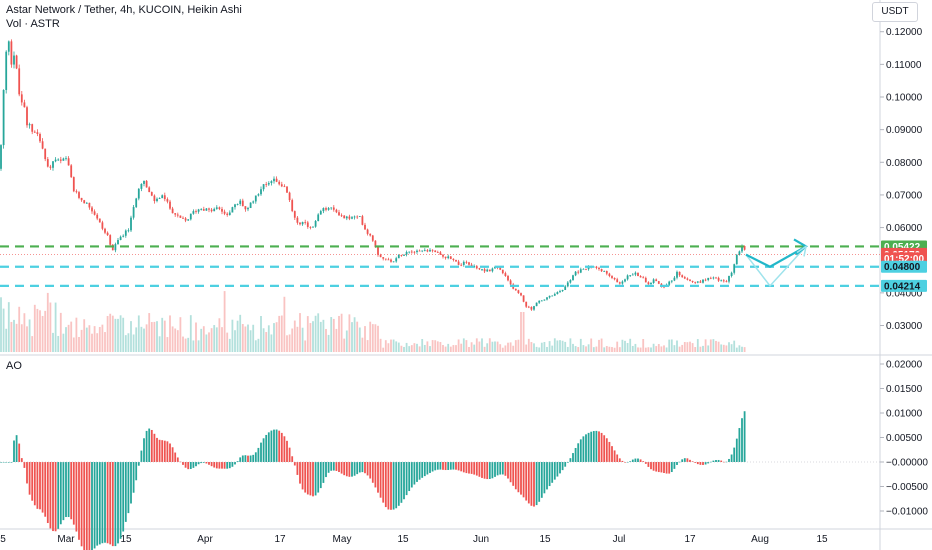 Image resolution: width=932 pixels, height=550 pixels. What do you see at coordinates (895, 12) in the screenshot?
I see `quote-currency-button: USDT` at bounding box center [895, 12].